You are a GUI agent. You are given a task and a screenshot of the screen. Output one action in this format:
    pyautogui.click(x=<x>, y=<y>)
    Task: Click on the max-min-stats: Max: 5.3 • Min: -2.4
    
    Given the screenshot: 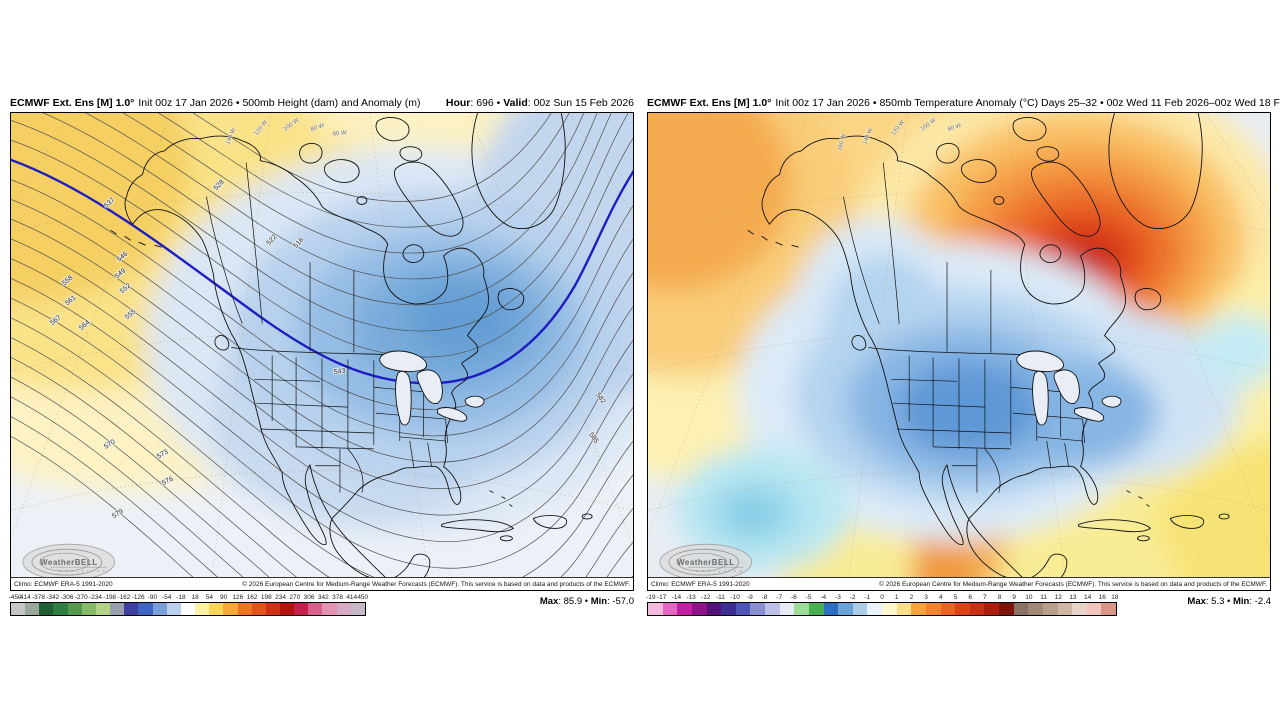 What is the action you would take?
    pyautogui.click(x=1229, y=601)
    